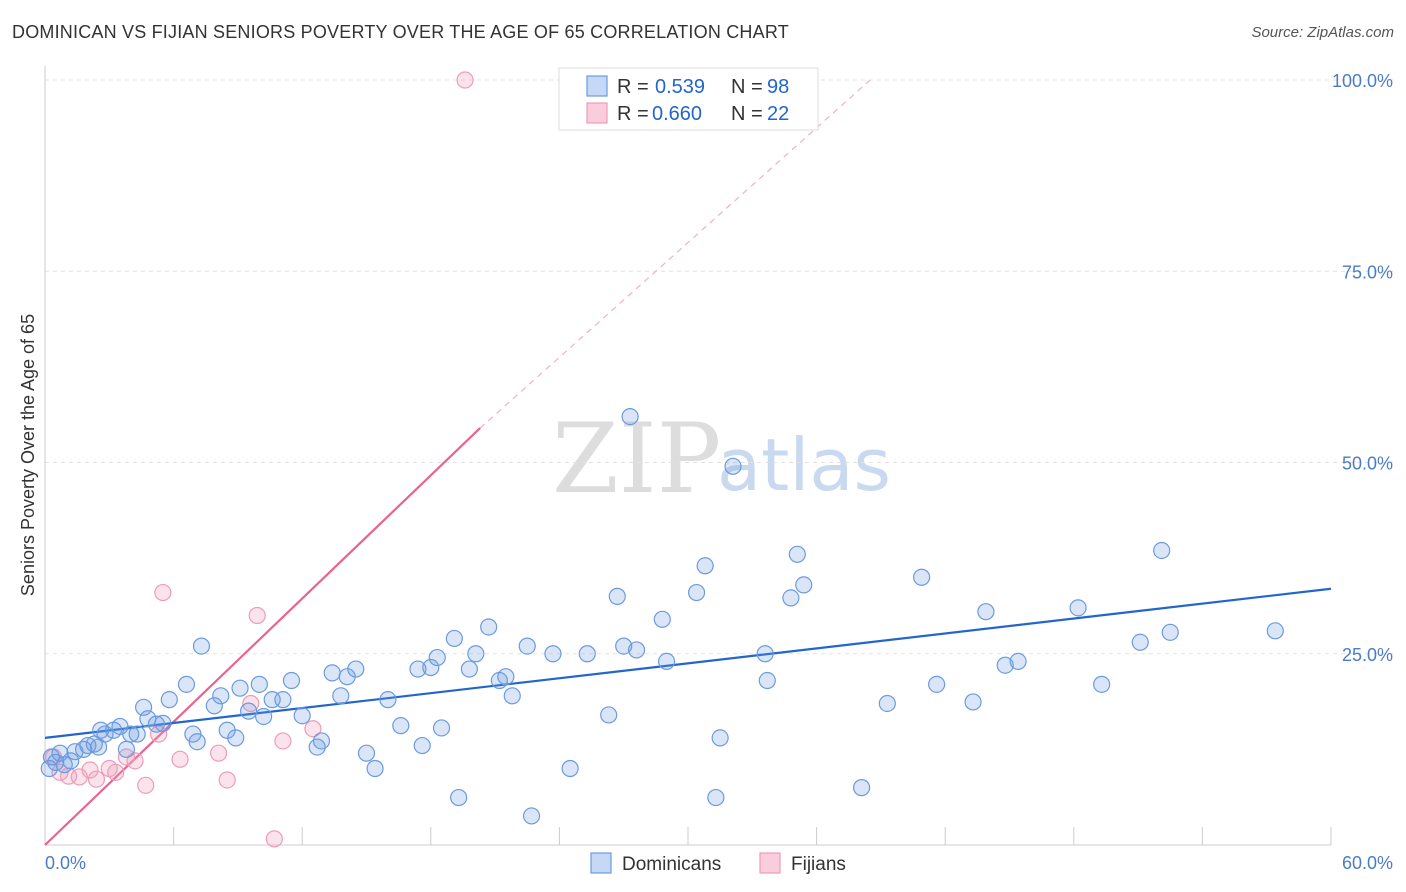 The height and width of the screenshot is (892, 1406). I want to click on fijians-trend-extension, so click(675, 254).